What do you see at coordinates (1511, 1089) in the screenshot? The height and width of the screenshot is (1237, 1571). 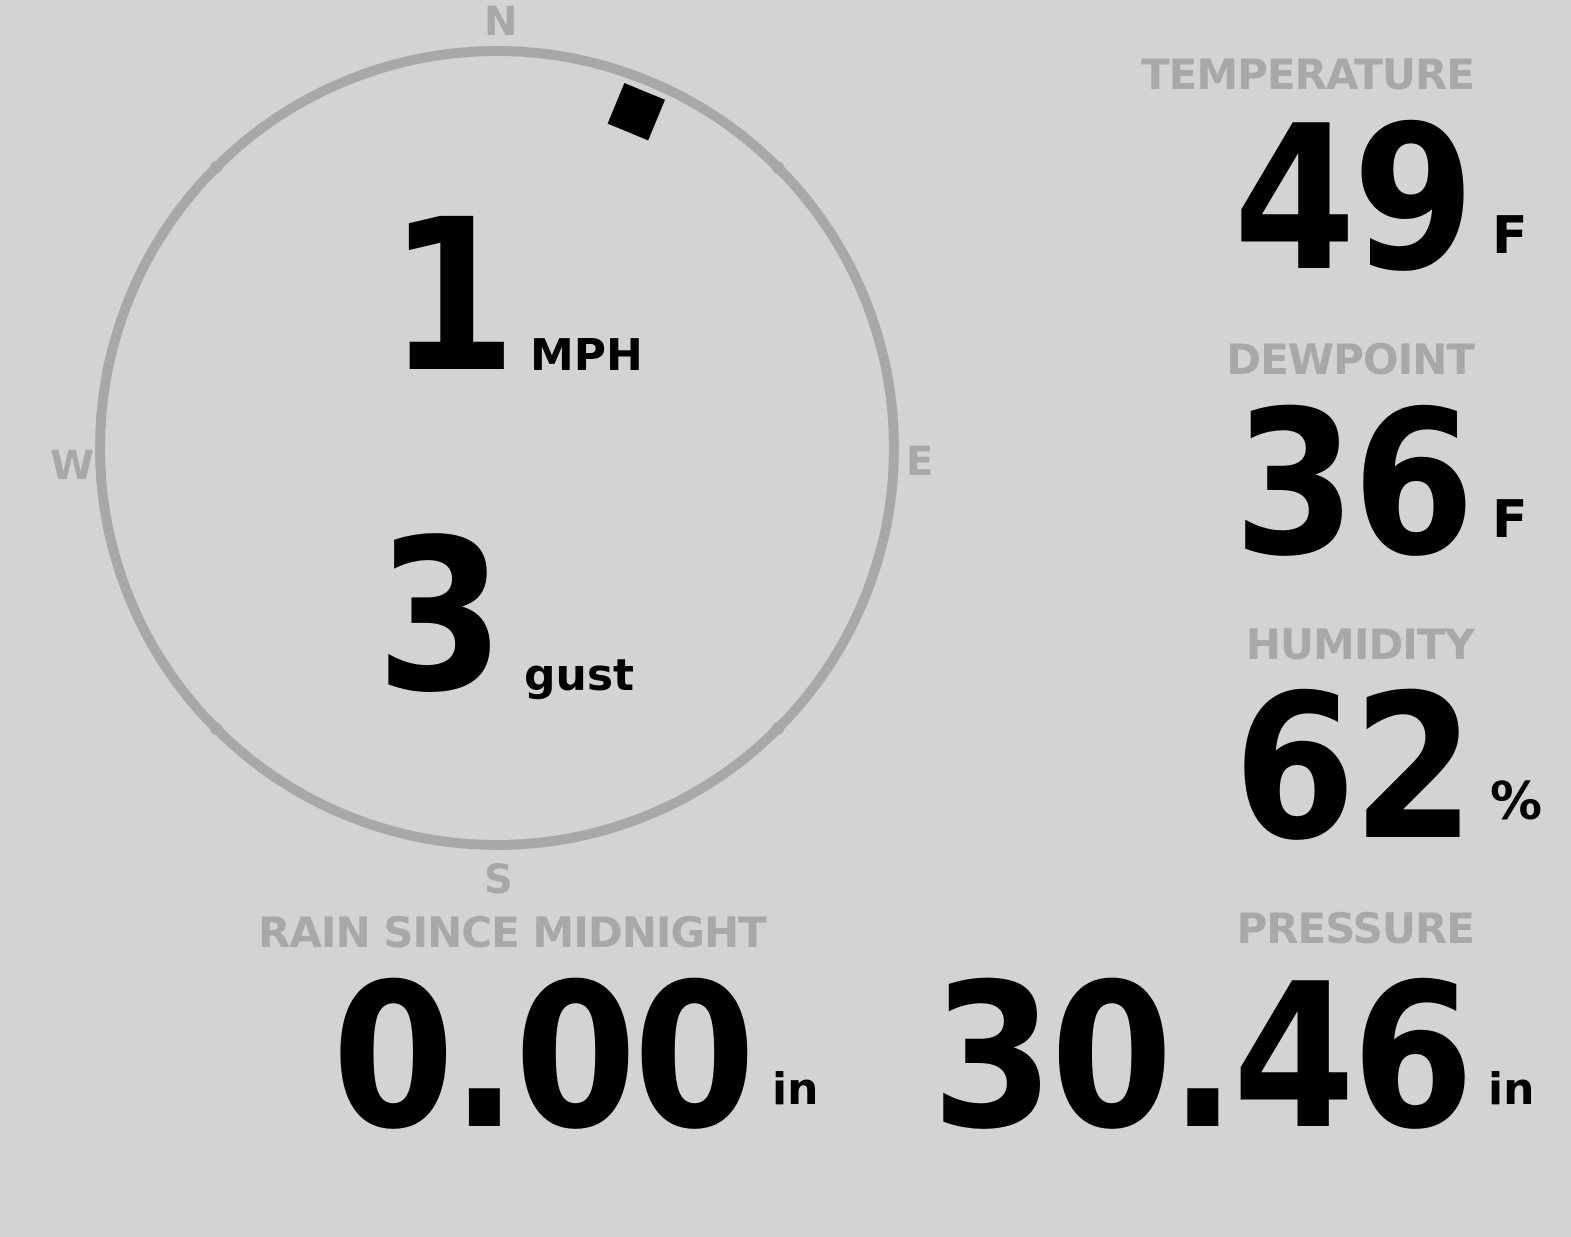 I see `pressure-unit: in` at bounding box center [1511, 1089].